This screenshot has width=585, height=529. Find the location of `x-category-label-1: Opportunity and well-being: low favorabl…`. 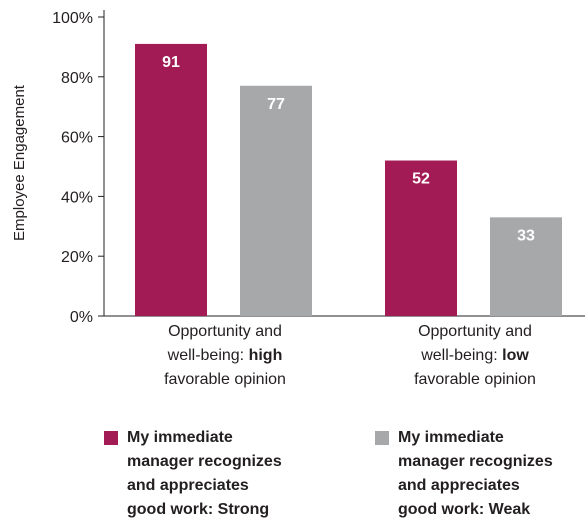

x-category-label-1: Opportunity and well-being: low favorabl… is located at coordinates (475, 356).